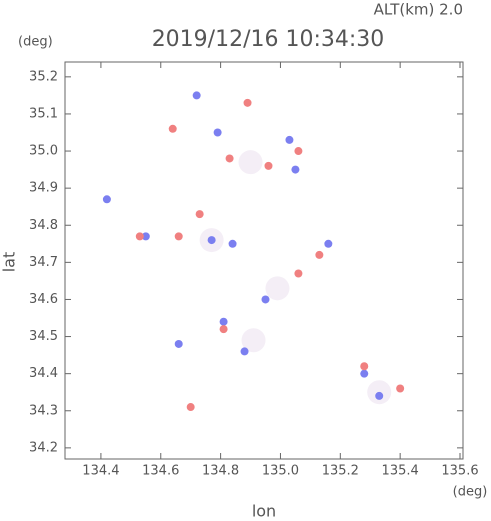 The image size is (491, 521). Describe the element at coordinates (43, 447) in the screenshot. I see `y-tick-label: 34.2` at that location.